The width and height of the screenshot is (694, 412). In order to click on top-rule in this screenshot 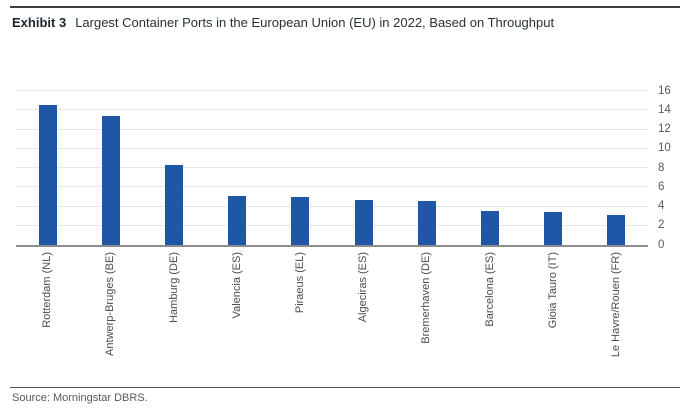, I will do `click(345, 7)`.